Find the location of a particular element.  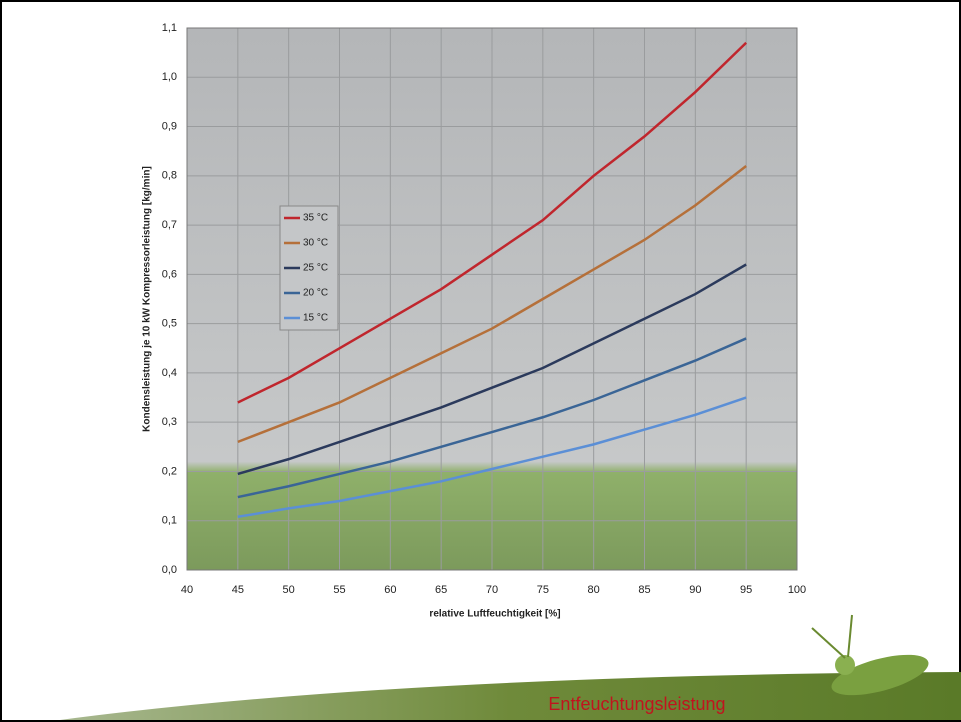

legend-label: 20 °C is located at coordinates (315, 293).